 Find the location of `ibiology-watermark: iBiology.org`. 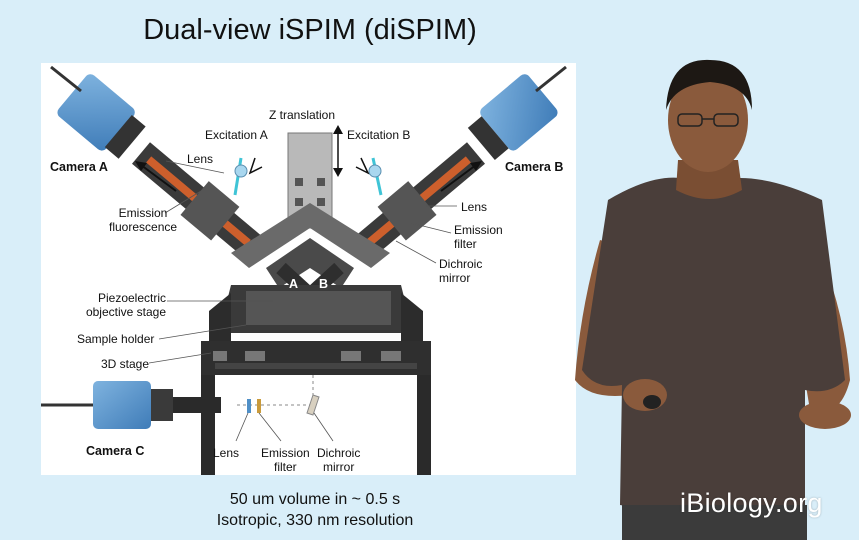

ibiology-watermark: iBiology.org is located at coordinates (751, 503).